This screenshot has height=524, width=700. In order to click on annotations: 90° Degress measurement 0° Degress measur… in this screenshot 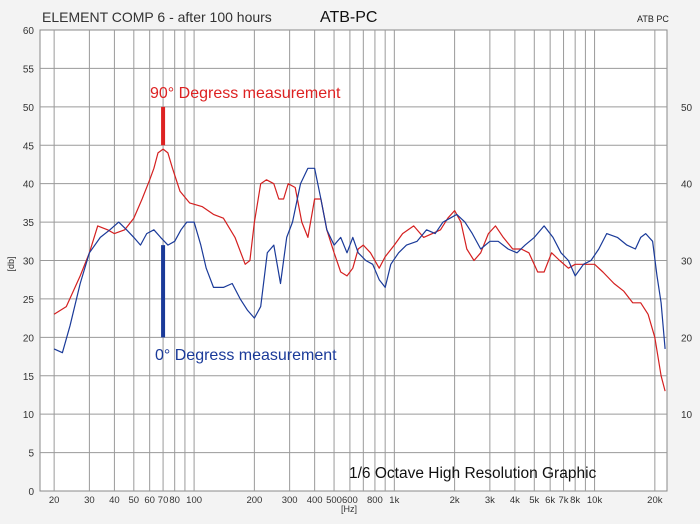, I will do `click(245, 224)`.